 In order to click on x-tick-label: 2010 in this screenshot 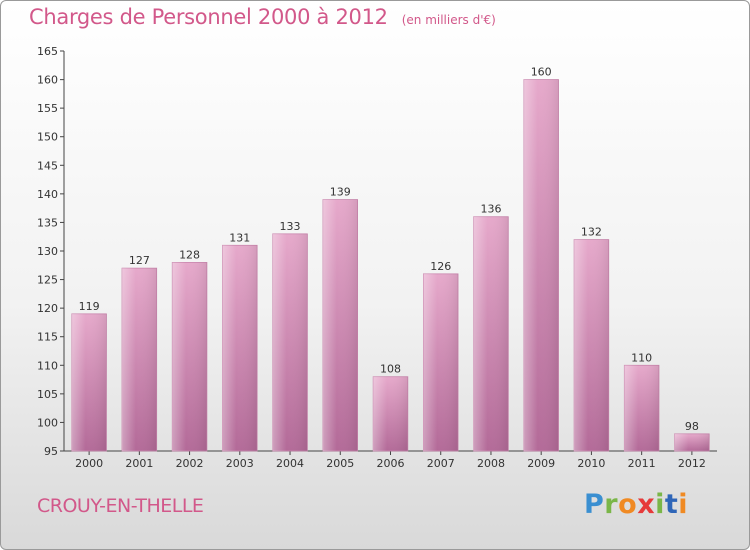, I will do `click(591, 463)`.